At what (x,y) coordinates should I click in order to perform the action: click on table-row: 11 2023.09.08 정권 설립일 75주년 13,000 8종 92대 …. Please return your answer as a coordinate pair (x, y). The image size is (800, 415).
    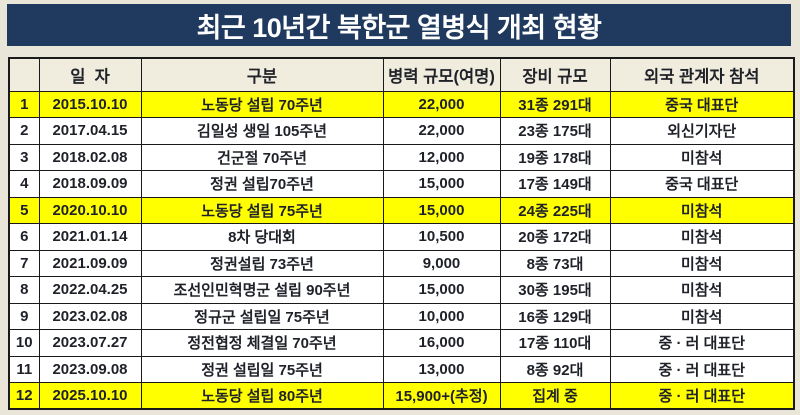
    Looking at the image, I should click on (401, 369).